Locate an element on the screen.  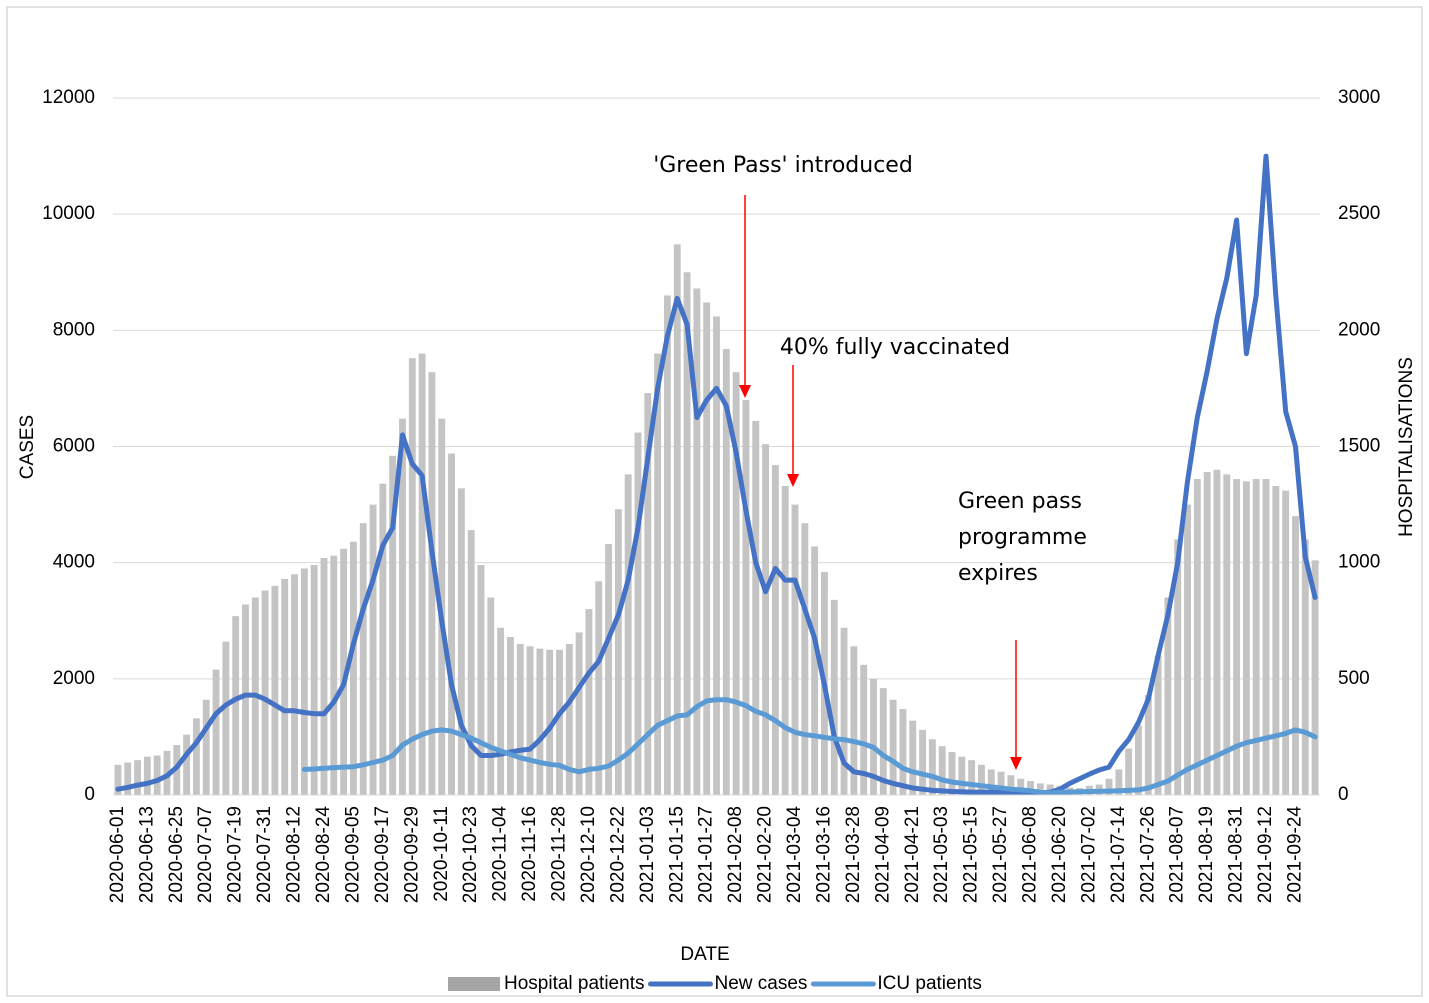
y2-tick-label: 2000 is located at coordinates (1359, 329).